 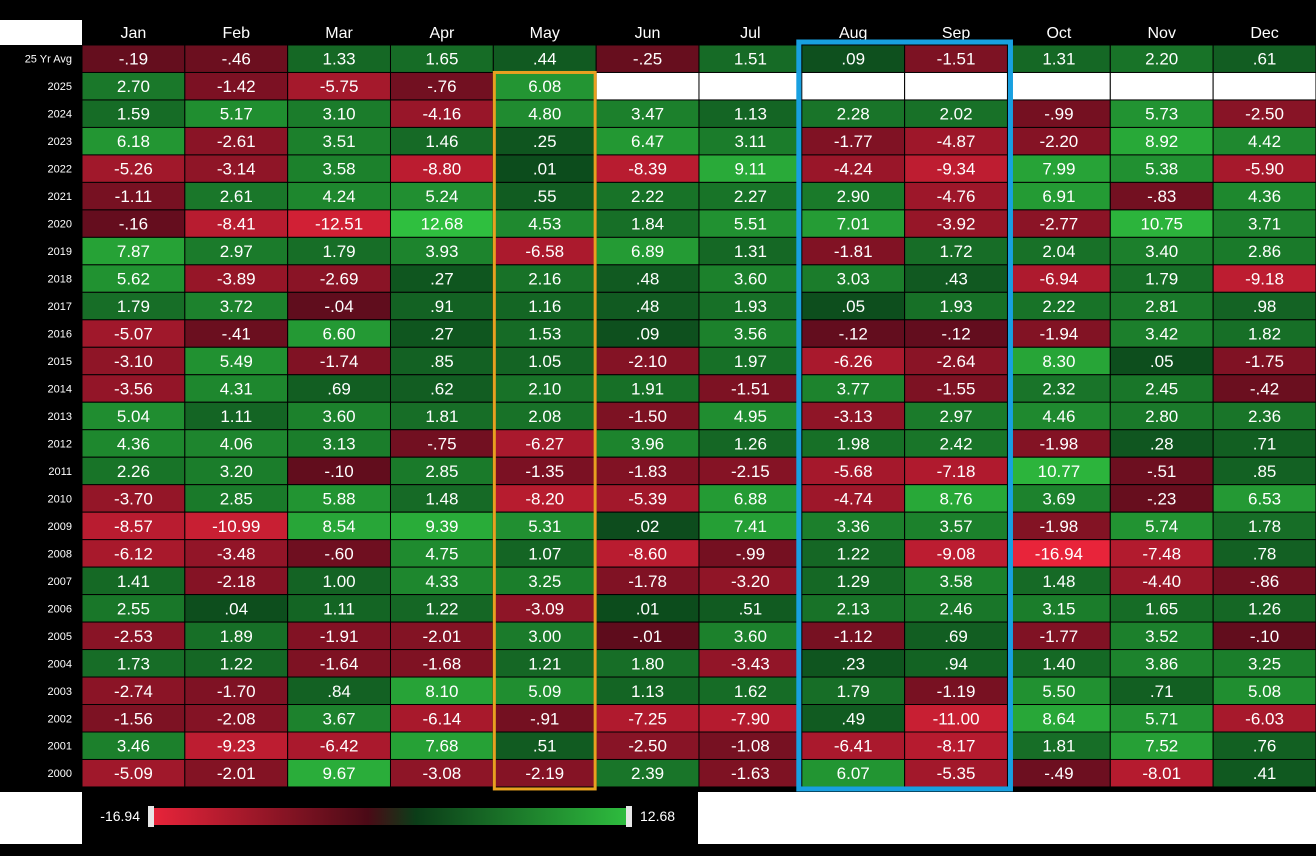 What do you see at coordinates (647, 663) in the screenshot?
I see `cell-value: 1.80` at bounding box center [647, 663].